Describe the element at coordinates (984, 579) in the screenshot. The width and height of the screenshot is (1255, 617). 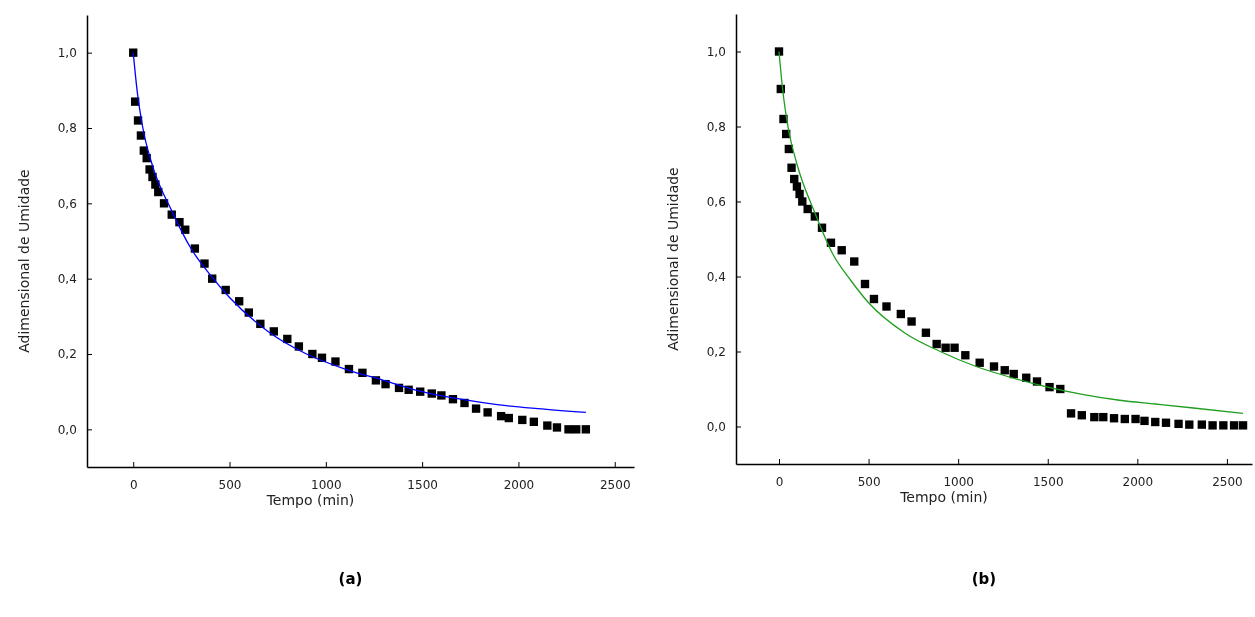
I see `text: (b)` at that location.